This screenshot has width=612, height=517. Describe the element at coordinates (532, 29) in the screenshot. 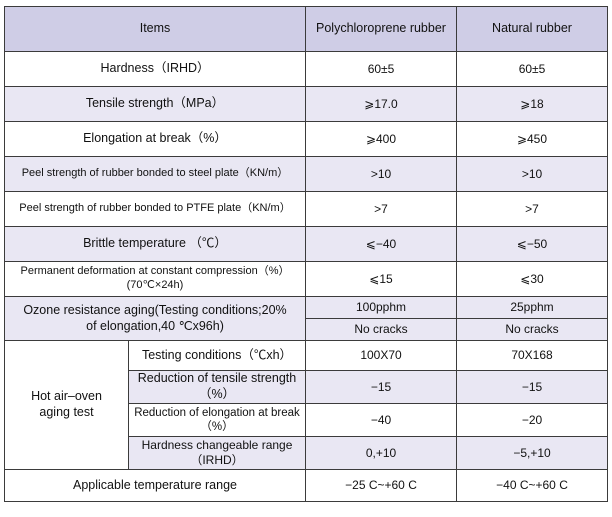

I see `header-natural-rubber: Natural rubber` at that location.